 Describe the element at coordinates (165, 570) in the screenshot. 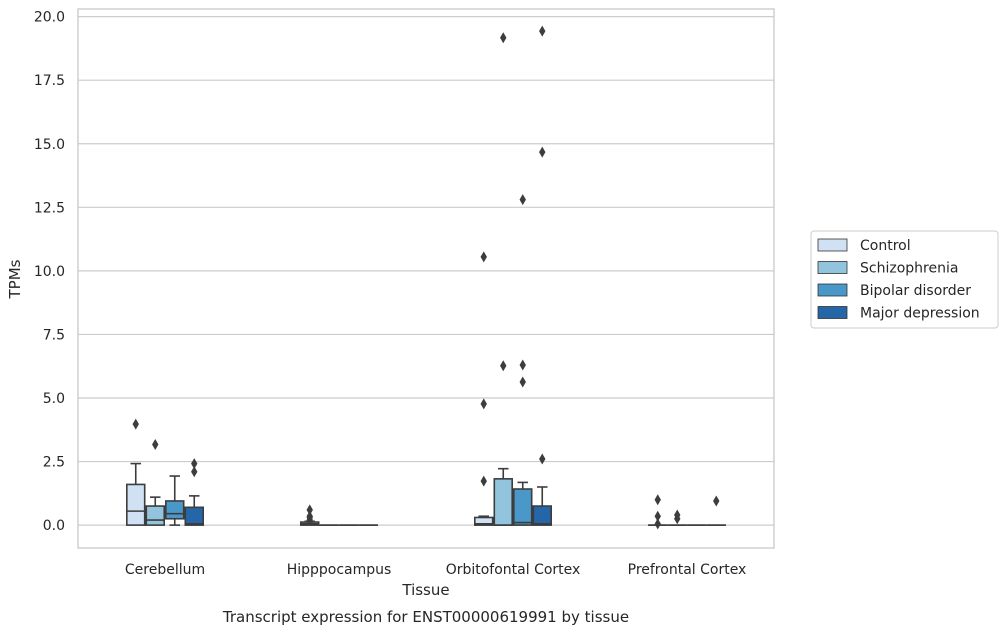

I see `x-tick-label: Cerebellum` at that location.